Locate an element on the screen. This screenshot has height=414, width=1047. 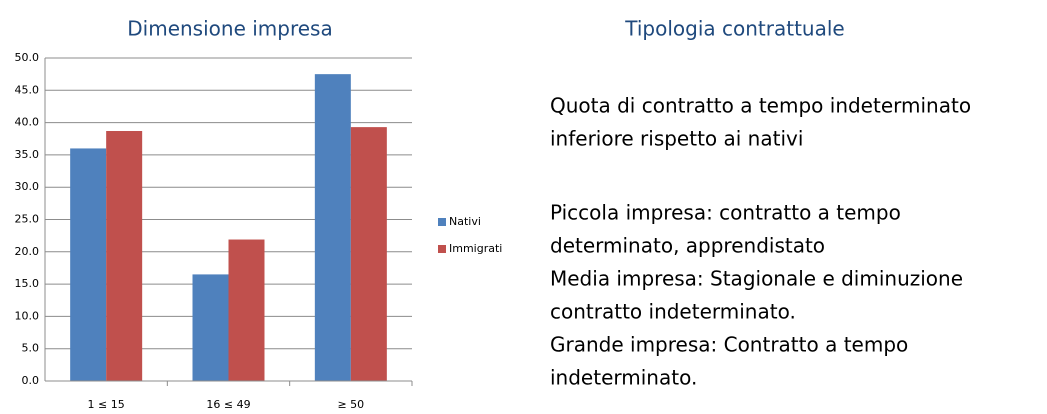
panel-text: determinato, apprendistato is located at coordinates (687, 246).